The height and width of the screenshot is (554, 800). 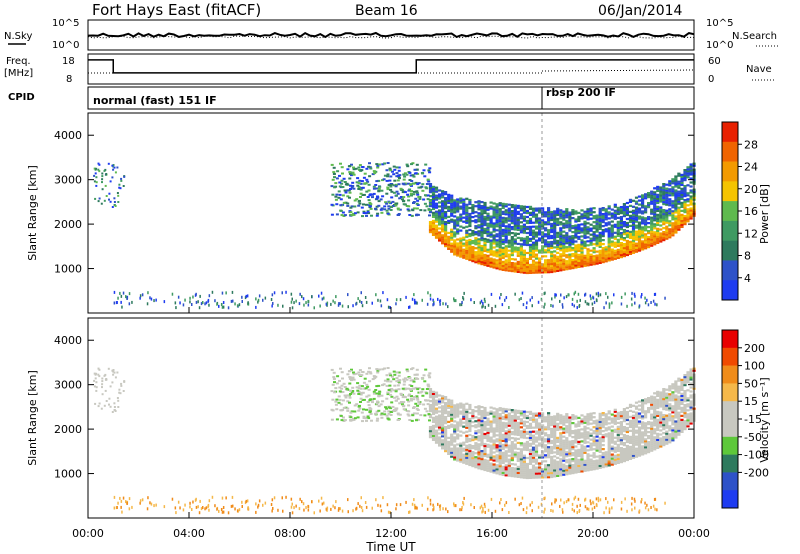 What do you see at coordinates (68, 385) in the screenshot?
I see `velocity-ytick-3000: 3000` at bounding box center [68, 385].